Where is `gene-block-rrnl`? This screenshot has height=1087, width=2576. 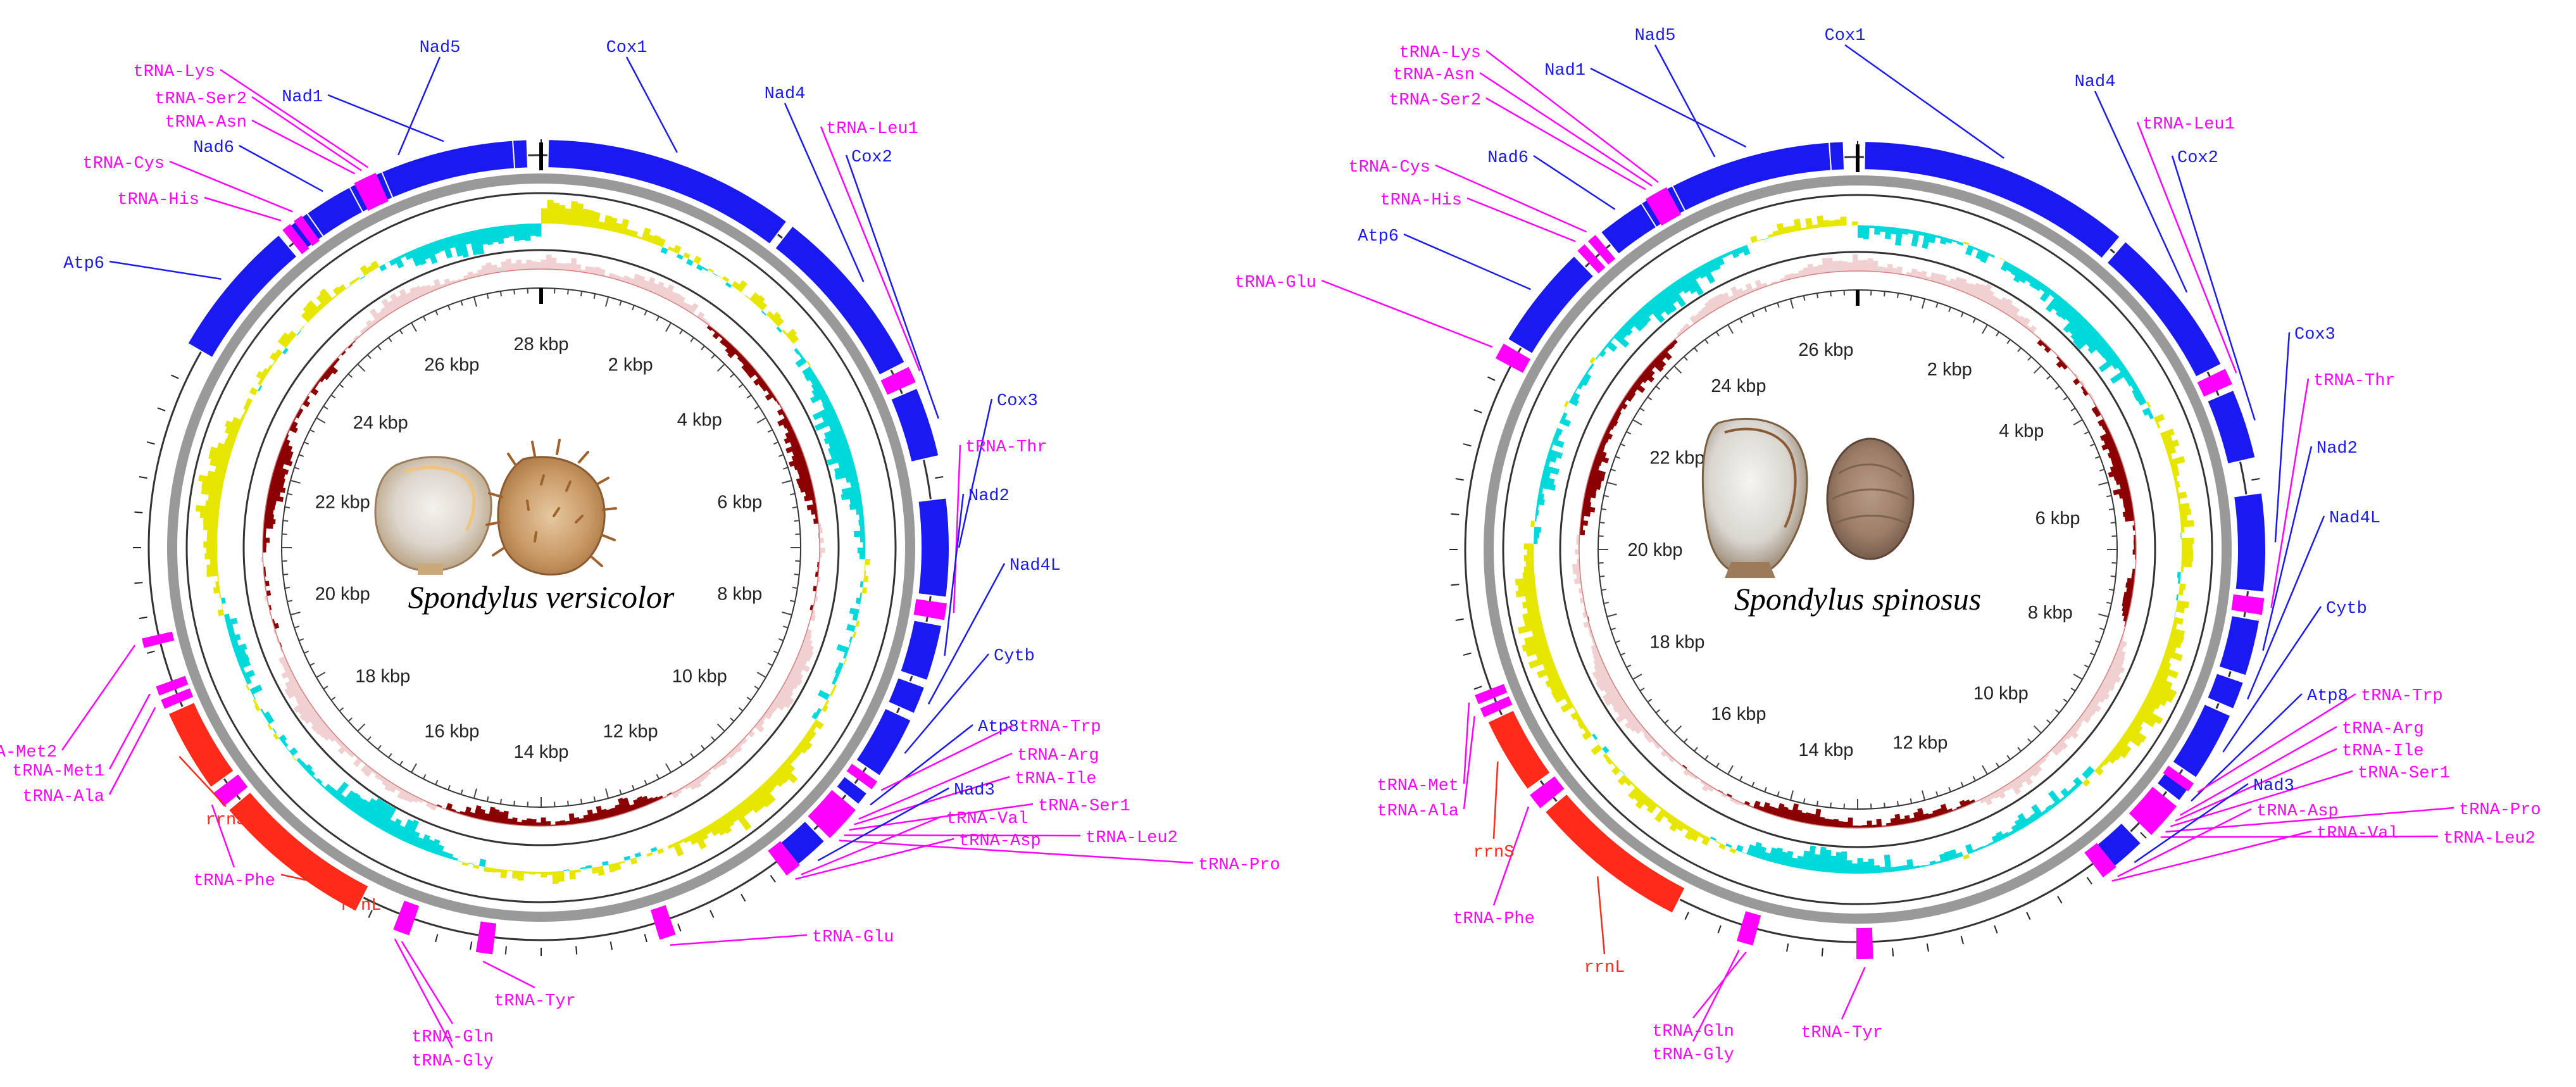
gene-block-rrnl is located at coordinates (298, 852).